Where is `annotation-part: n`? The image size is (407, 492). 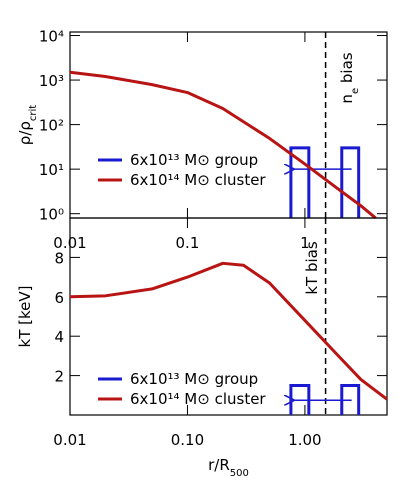 annotation-part: n is located at coordinates (347, 99).